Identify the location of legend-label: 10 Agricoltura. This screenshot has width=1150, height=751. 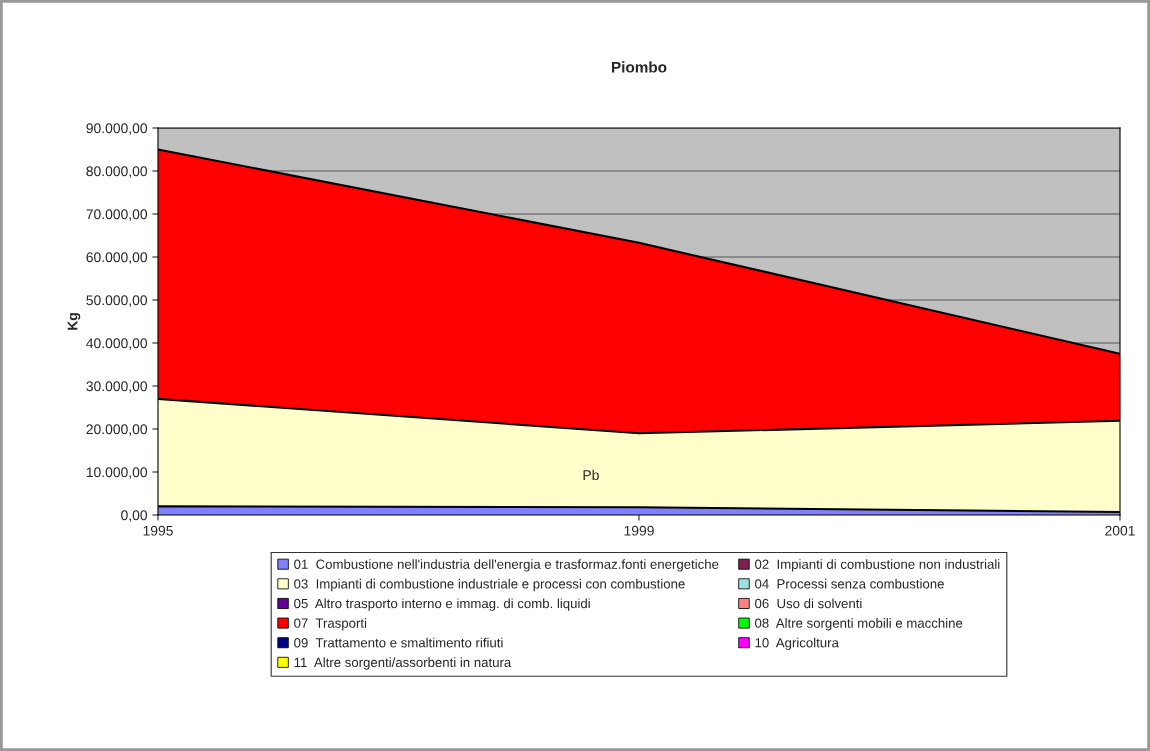
(797, 644).